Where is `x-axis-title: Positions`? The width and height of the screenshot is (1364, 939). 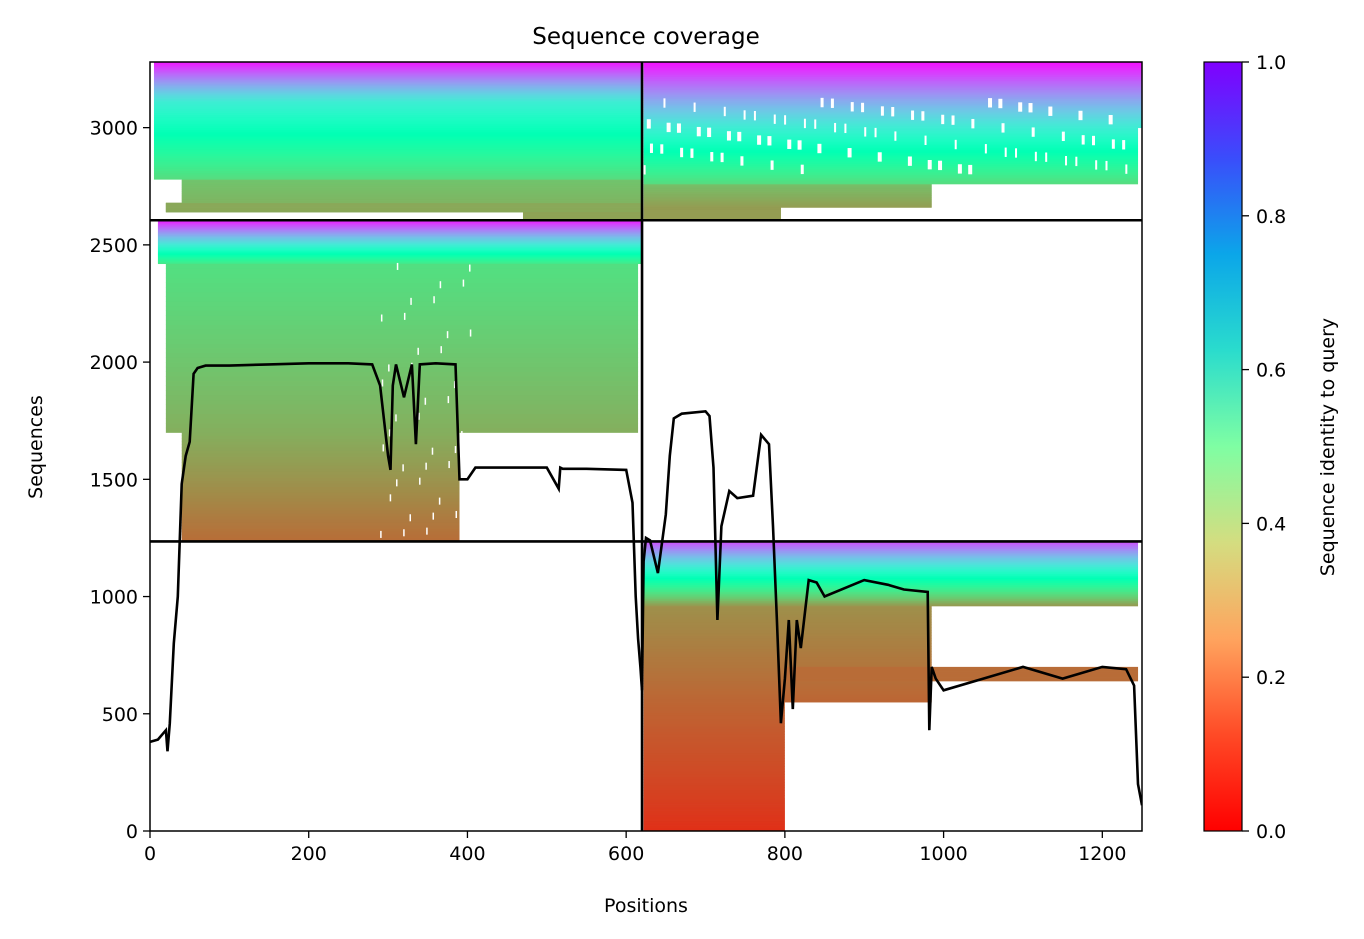
x-axis-title: Positions is located at coordinates (646, 906).